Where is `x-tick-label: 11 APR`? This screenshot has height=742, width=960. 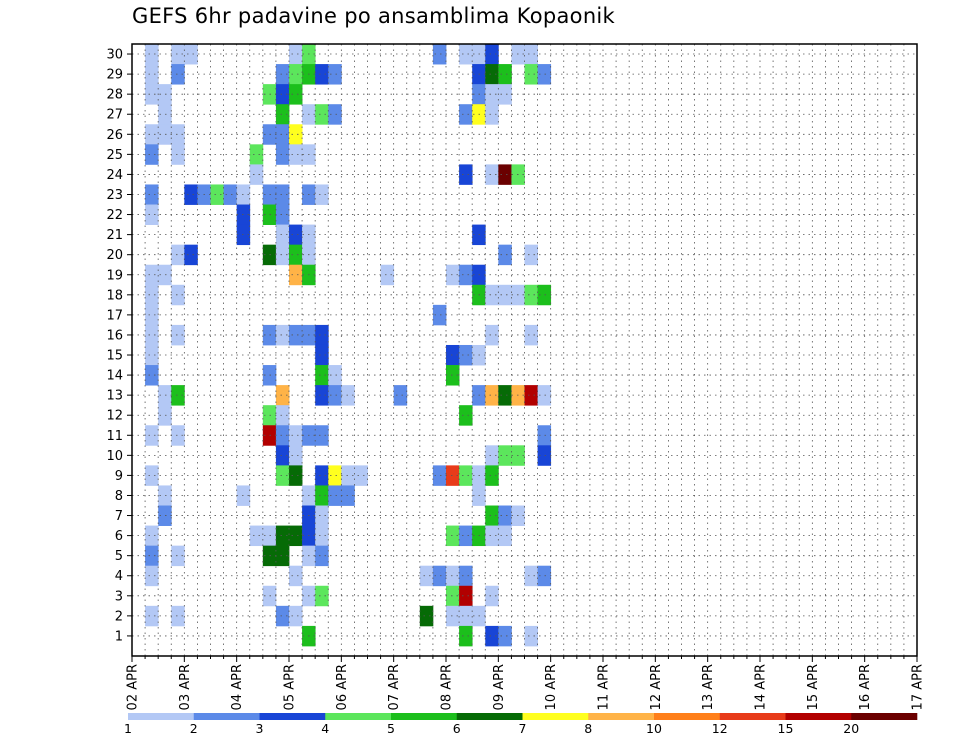
x-tick-label: 11 APR is located at coordinates (604, 687).